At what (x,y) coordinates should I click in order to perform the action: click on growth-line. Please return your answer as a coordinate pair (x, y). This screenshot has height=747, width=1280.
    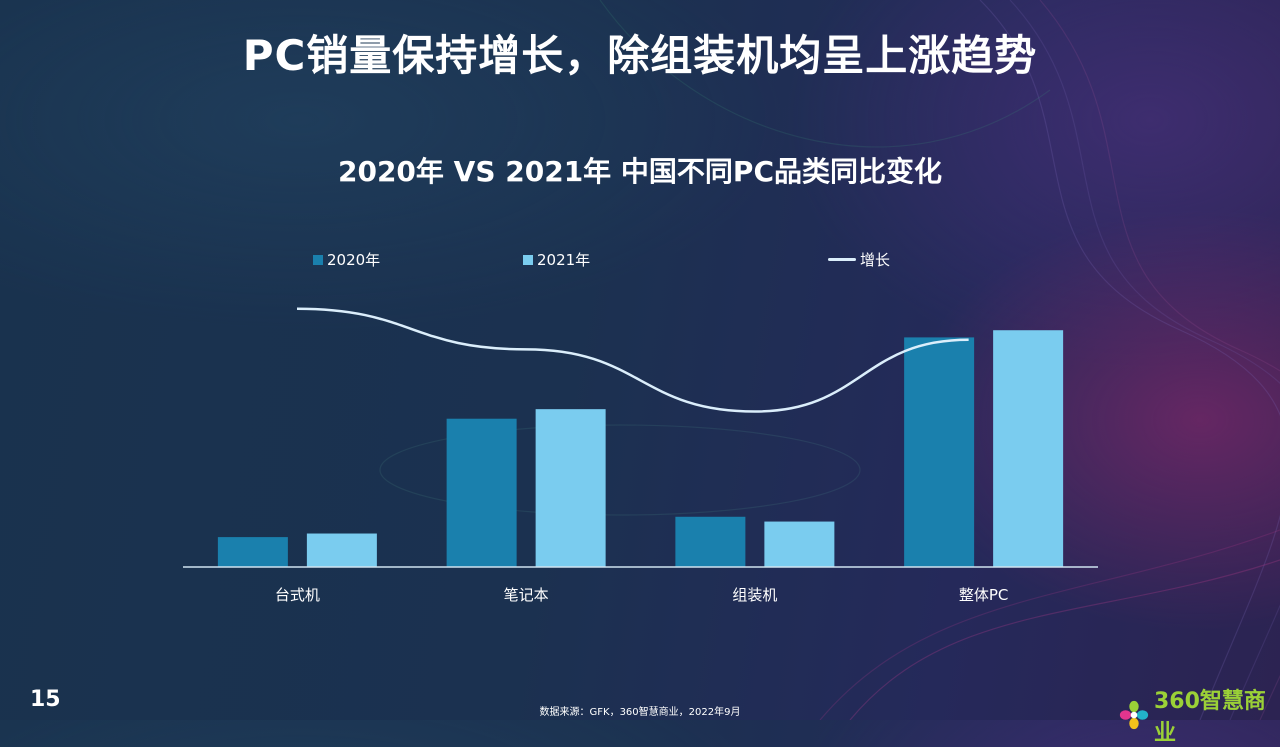
    Looking at the image, I should click on (632, 360).